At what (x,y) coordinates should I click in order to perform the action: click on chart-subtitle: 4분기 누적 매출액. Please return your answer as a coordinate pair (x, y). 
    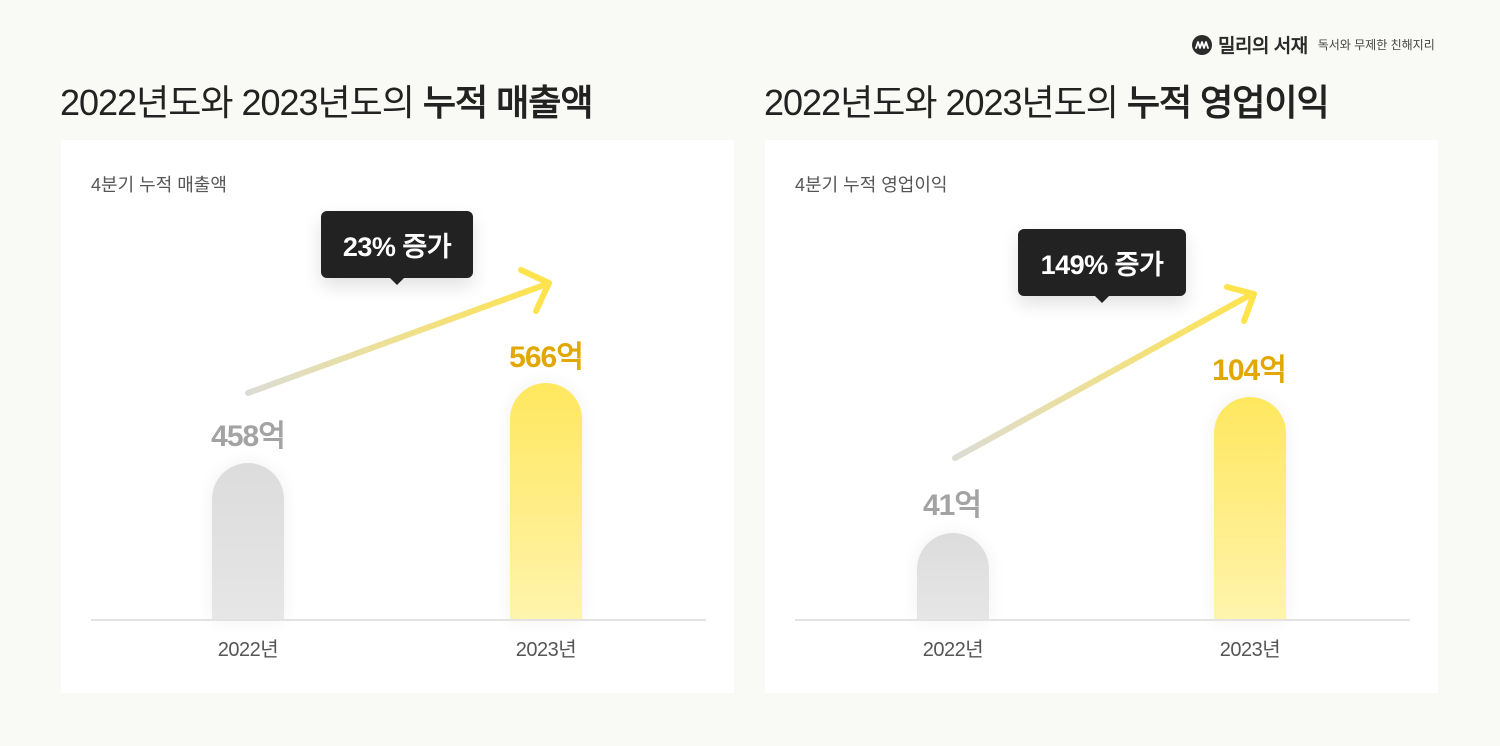
    Looking at the image, I should click on (159, 185).